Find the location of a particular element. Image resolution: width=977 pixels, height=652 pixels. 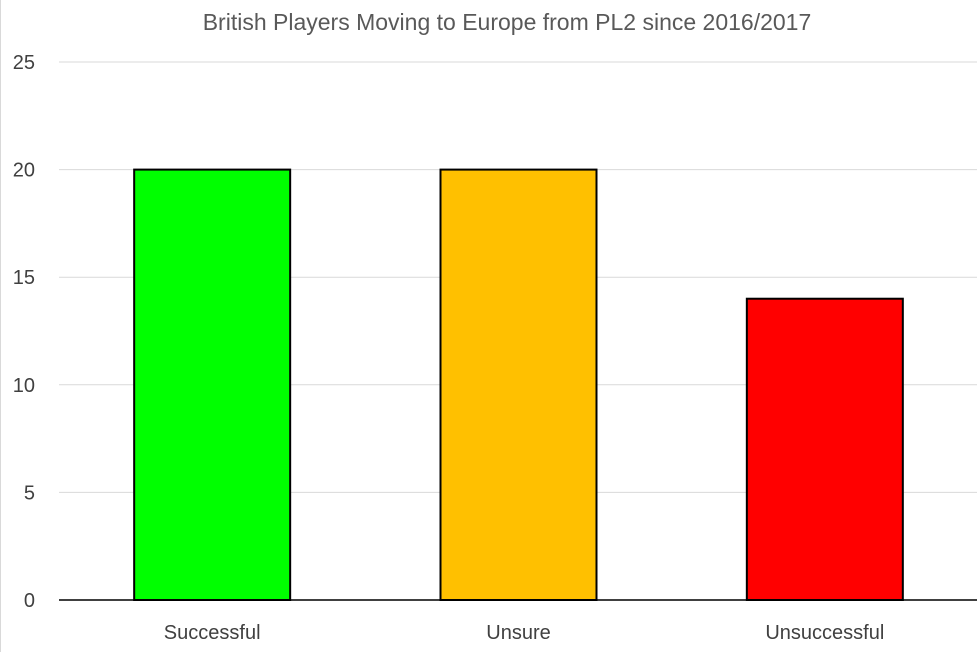

y-tick-label: 0 is located at coordinates (29, 601).